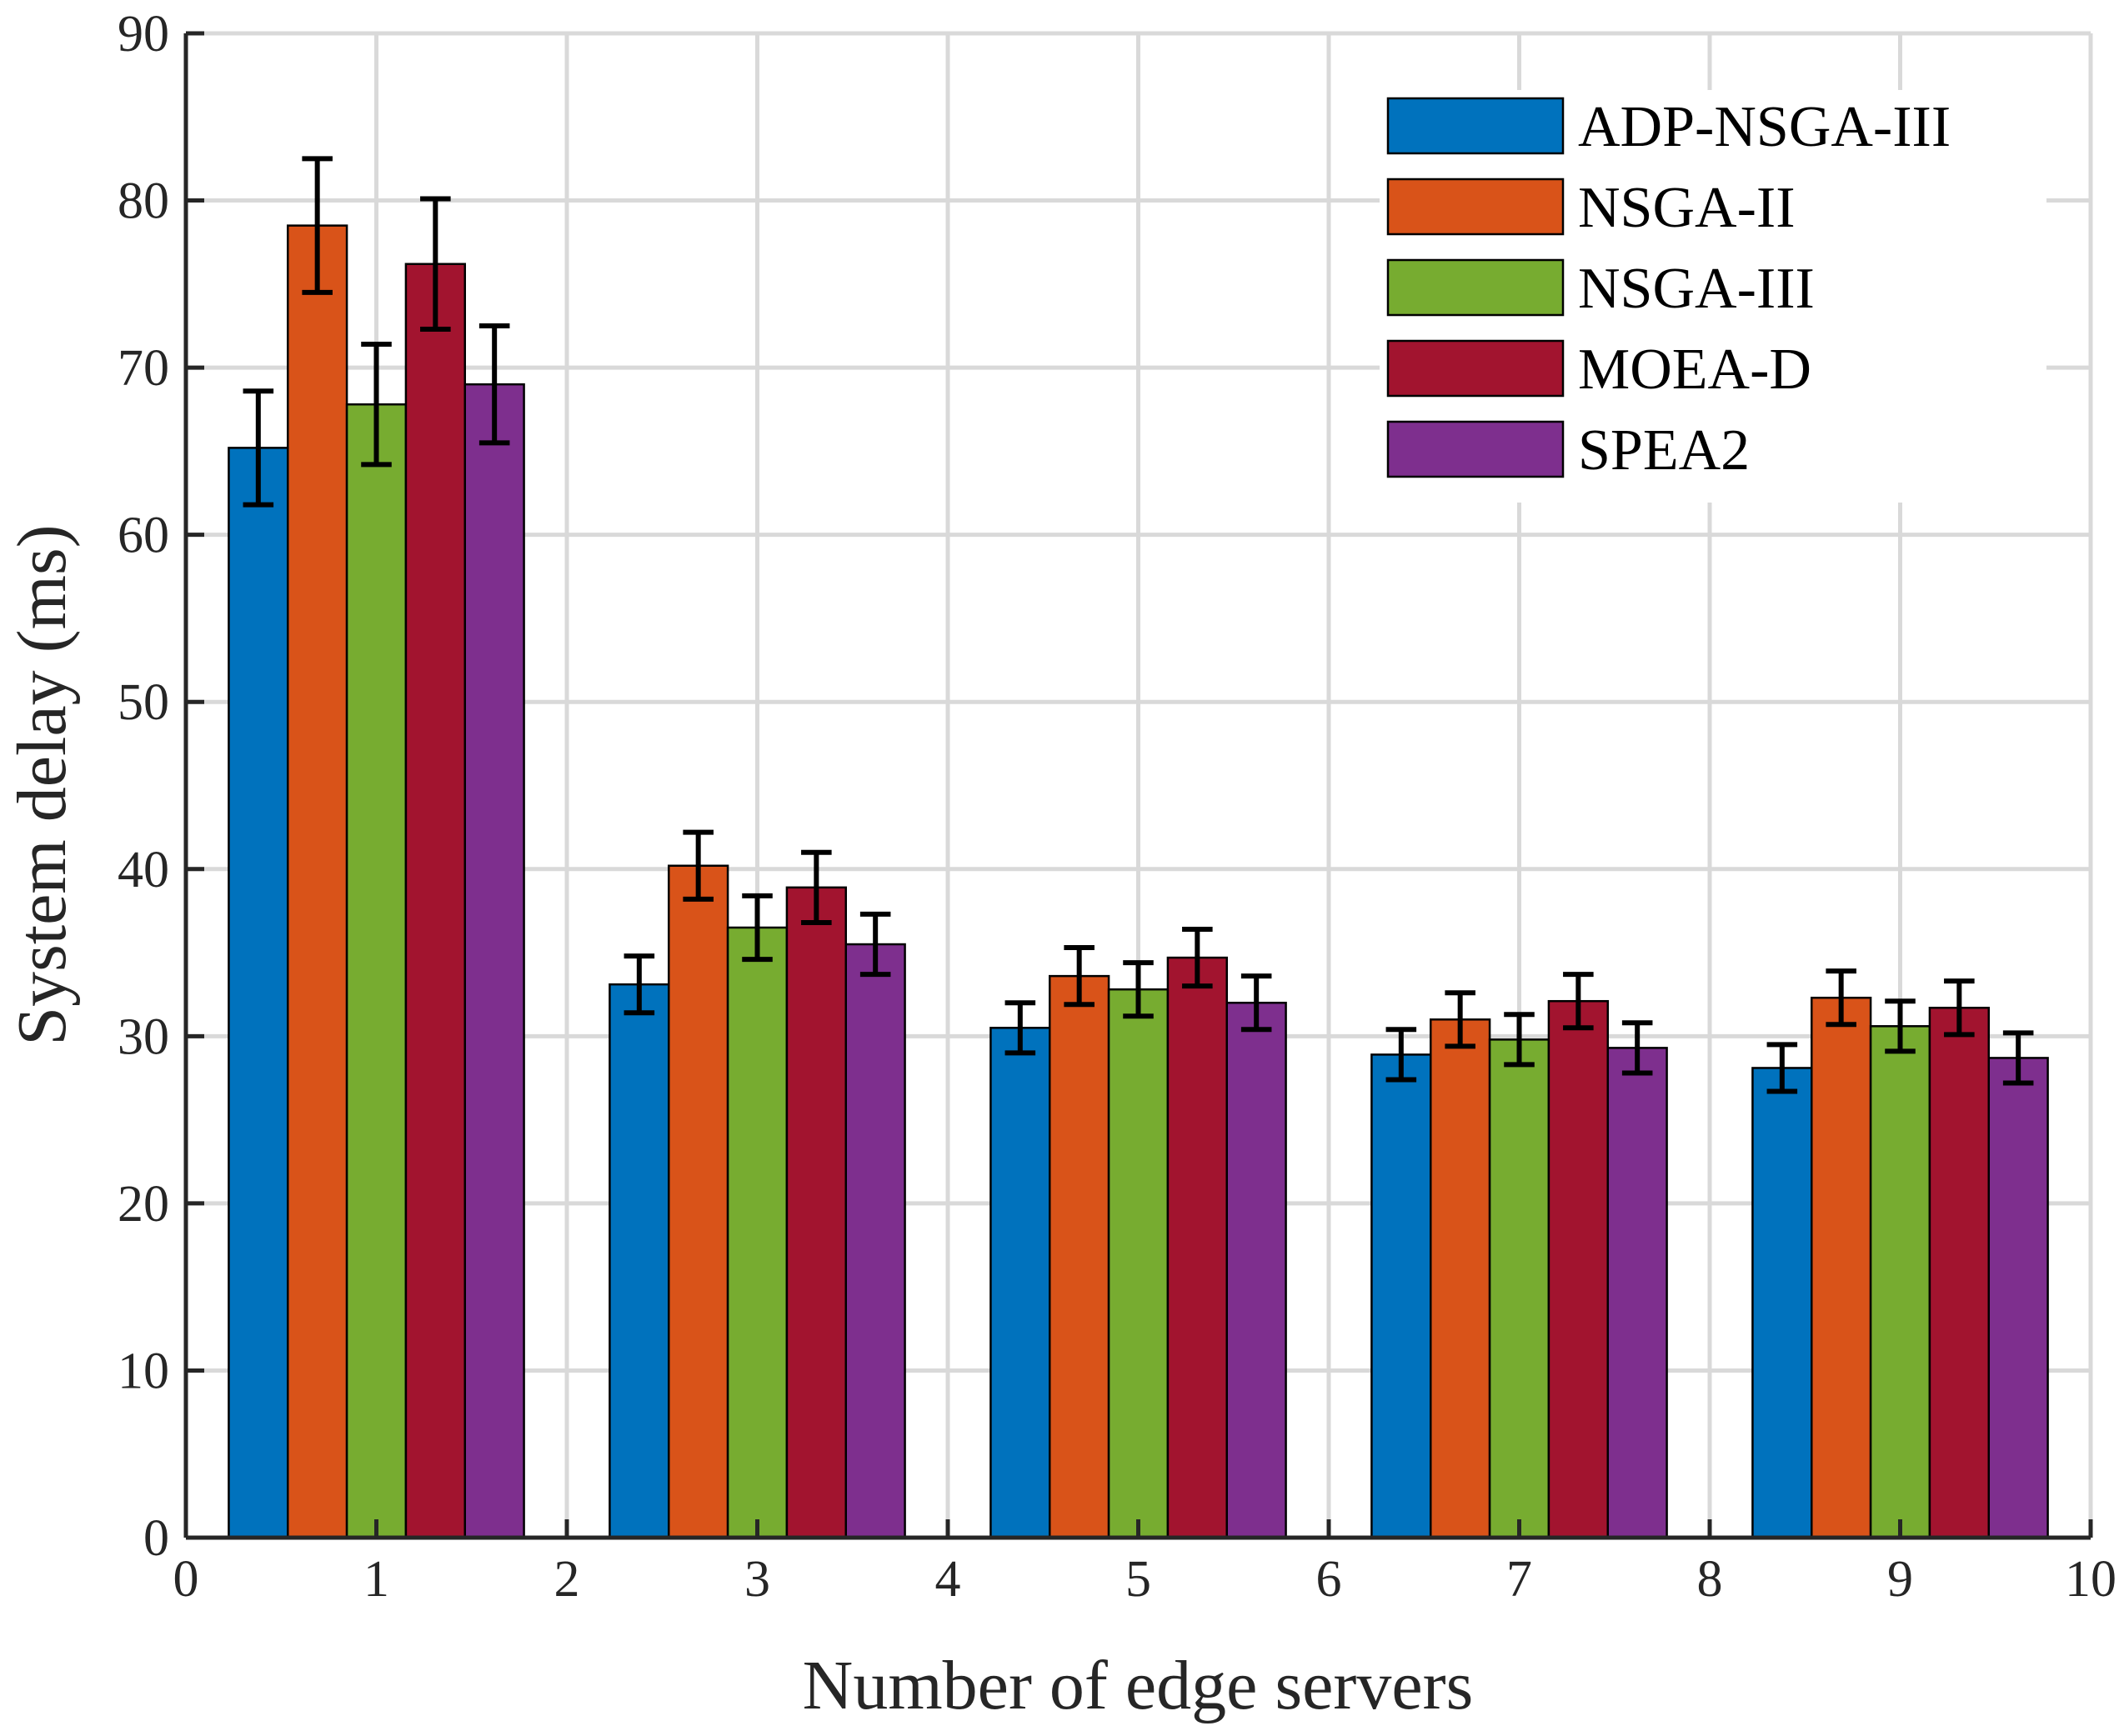 The width and height of the screenshot is (2124, 1736). I want to click on y-tick-label: 10, so click(144, 1371).